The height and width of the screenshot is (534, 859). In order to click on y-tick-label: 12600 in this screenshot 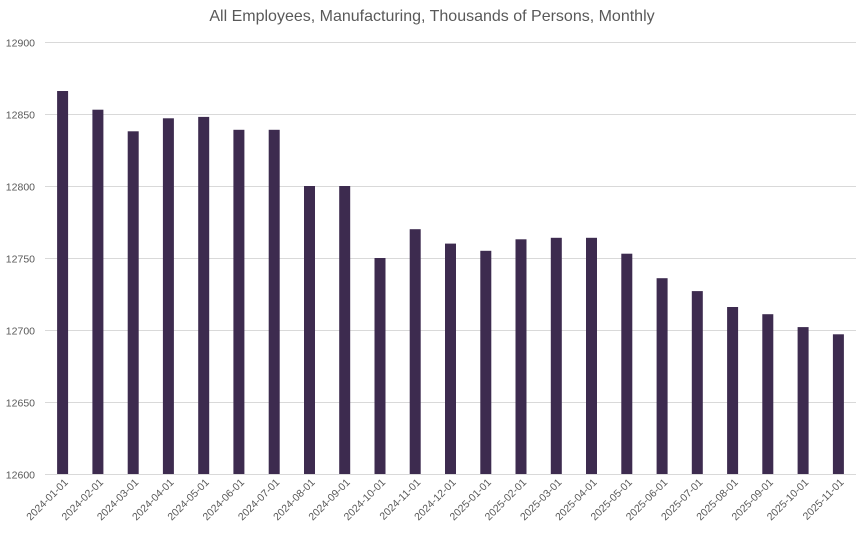, I will do `click(20, 476)`.